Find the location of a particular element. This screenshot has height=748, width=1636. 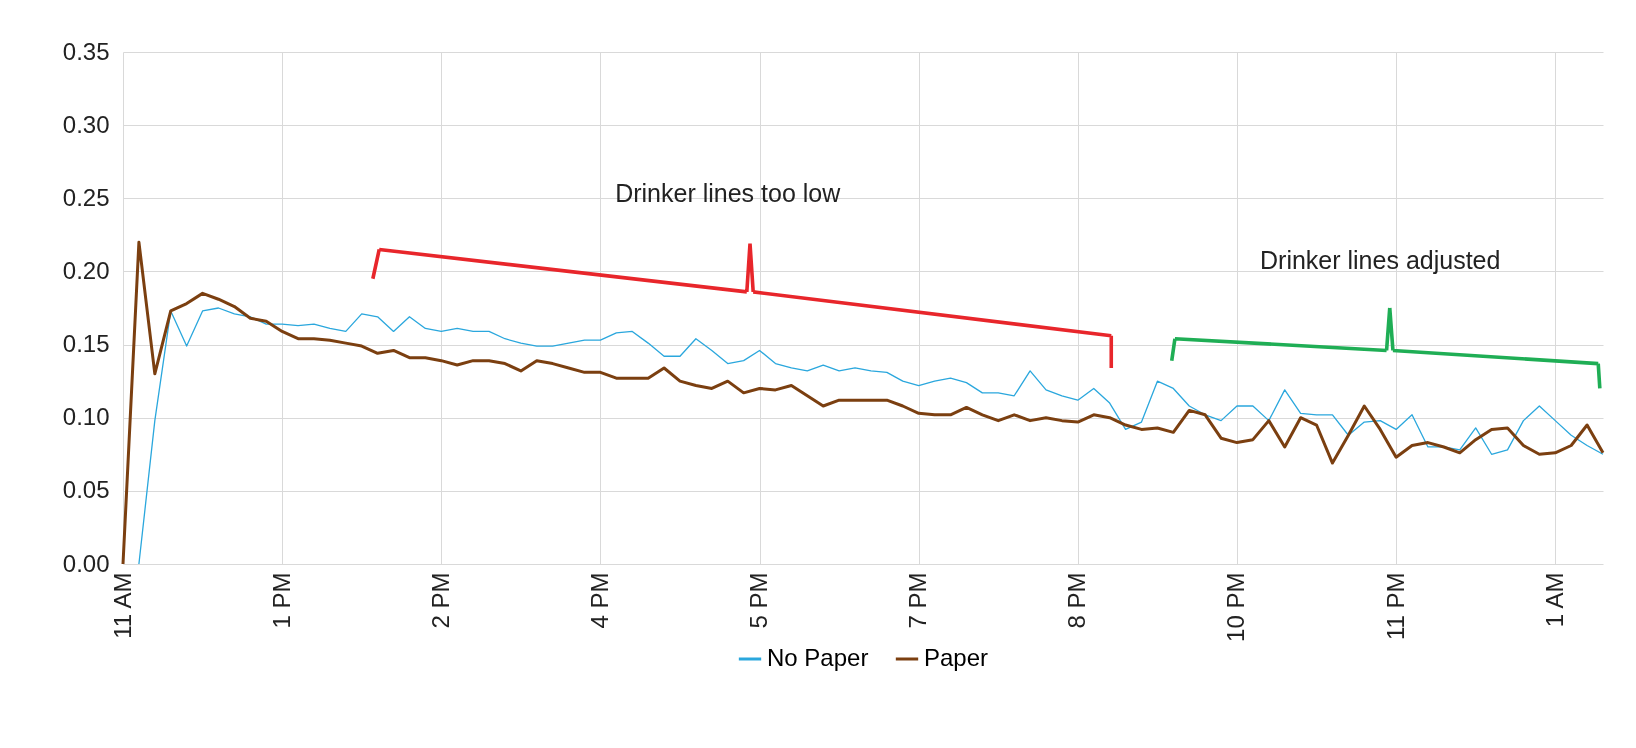

x-tick-label: 8 PM is located at coordinates (1077, 600).